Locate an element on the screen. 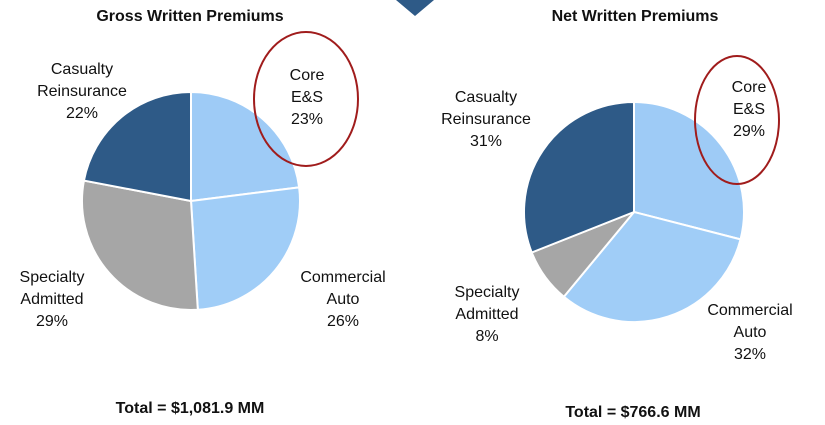 The width and height of the screenshot is (825, 425). value-label: 22% is located at coordinates (82, 113).